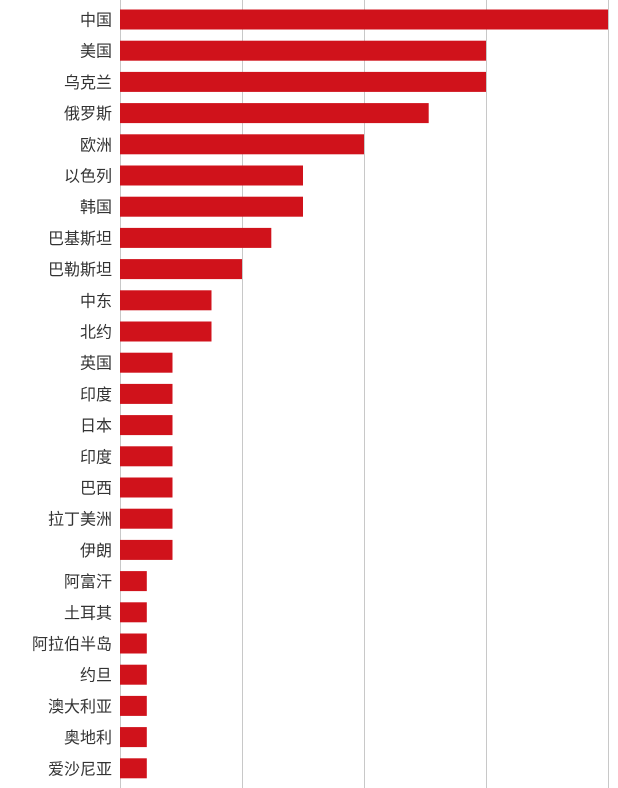 The width and height of the screenshot is (618, 788). I want to click on category-label: 奥地利, so click(88, 737).